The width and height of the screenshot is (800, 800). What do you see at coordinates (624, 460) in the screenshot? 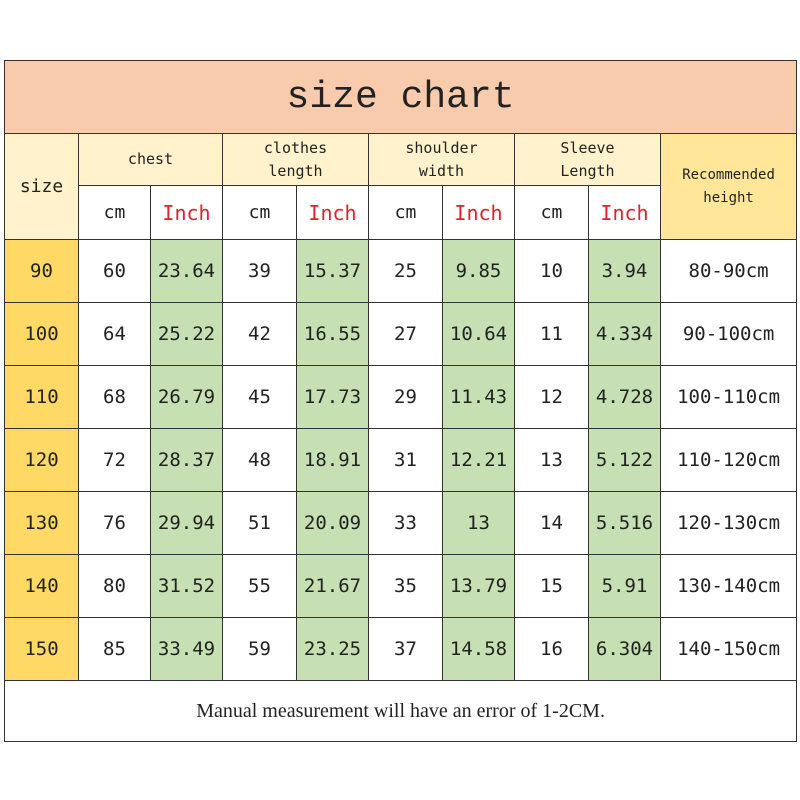
I see `value-cell: 5.122` at bounding box center [624, 460].